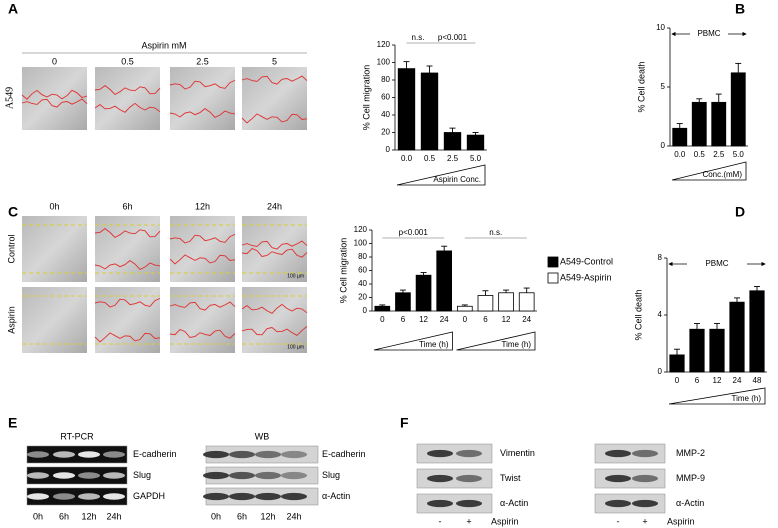 This screenshot has width=778, height=528. I want to click on panel-label: C, so click(13, 212).